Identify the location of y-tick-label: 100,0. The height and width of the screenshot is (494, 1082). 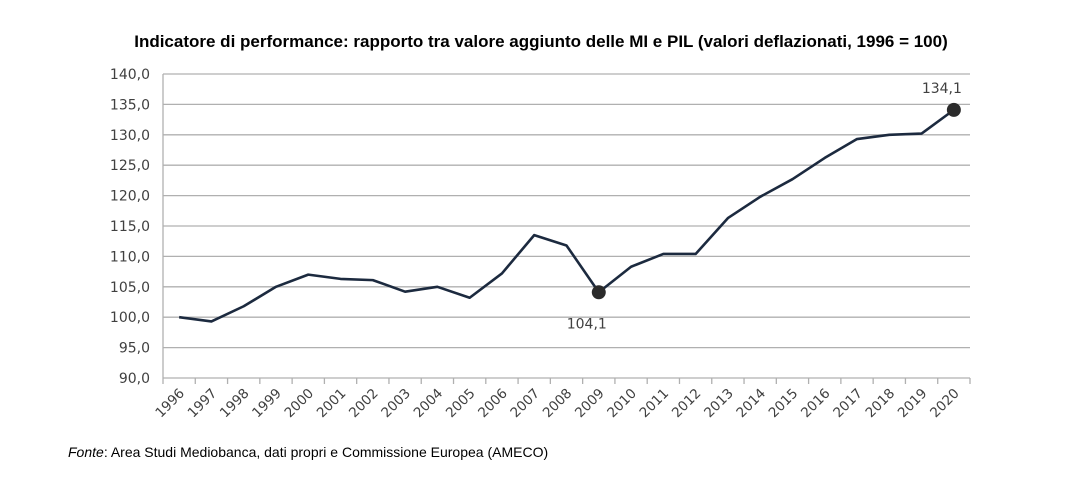
(130, 318).